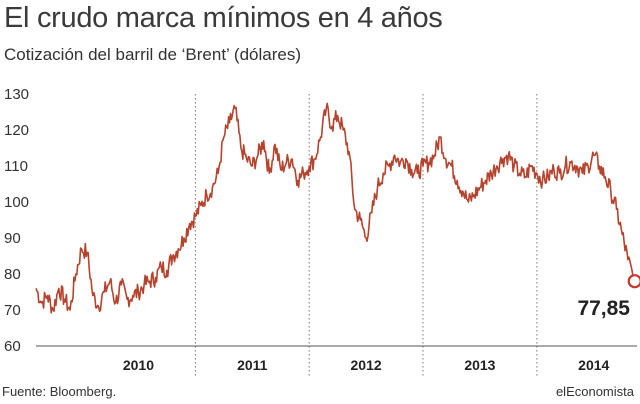  I want to click on x-tick-label: 2011, so click(252, 365).